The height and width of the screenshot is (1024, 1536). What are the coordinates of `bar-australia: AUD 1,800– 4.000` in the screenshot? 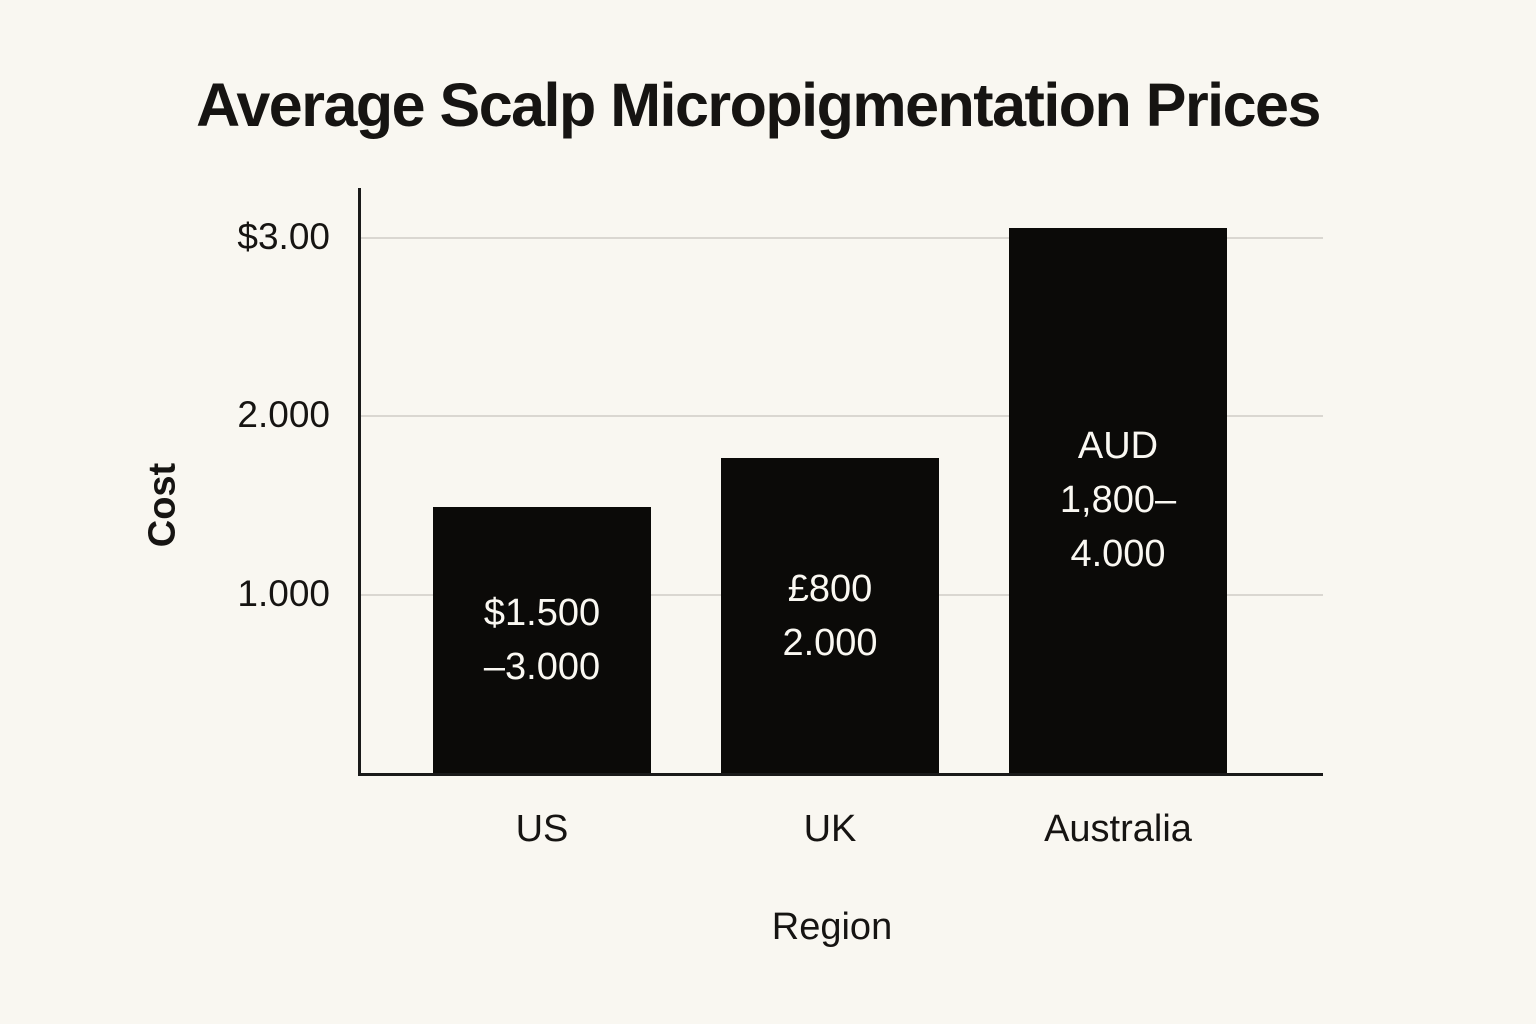 It's located at (1118, 500).